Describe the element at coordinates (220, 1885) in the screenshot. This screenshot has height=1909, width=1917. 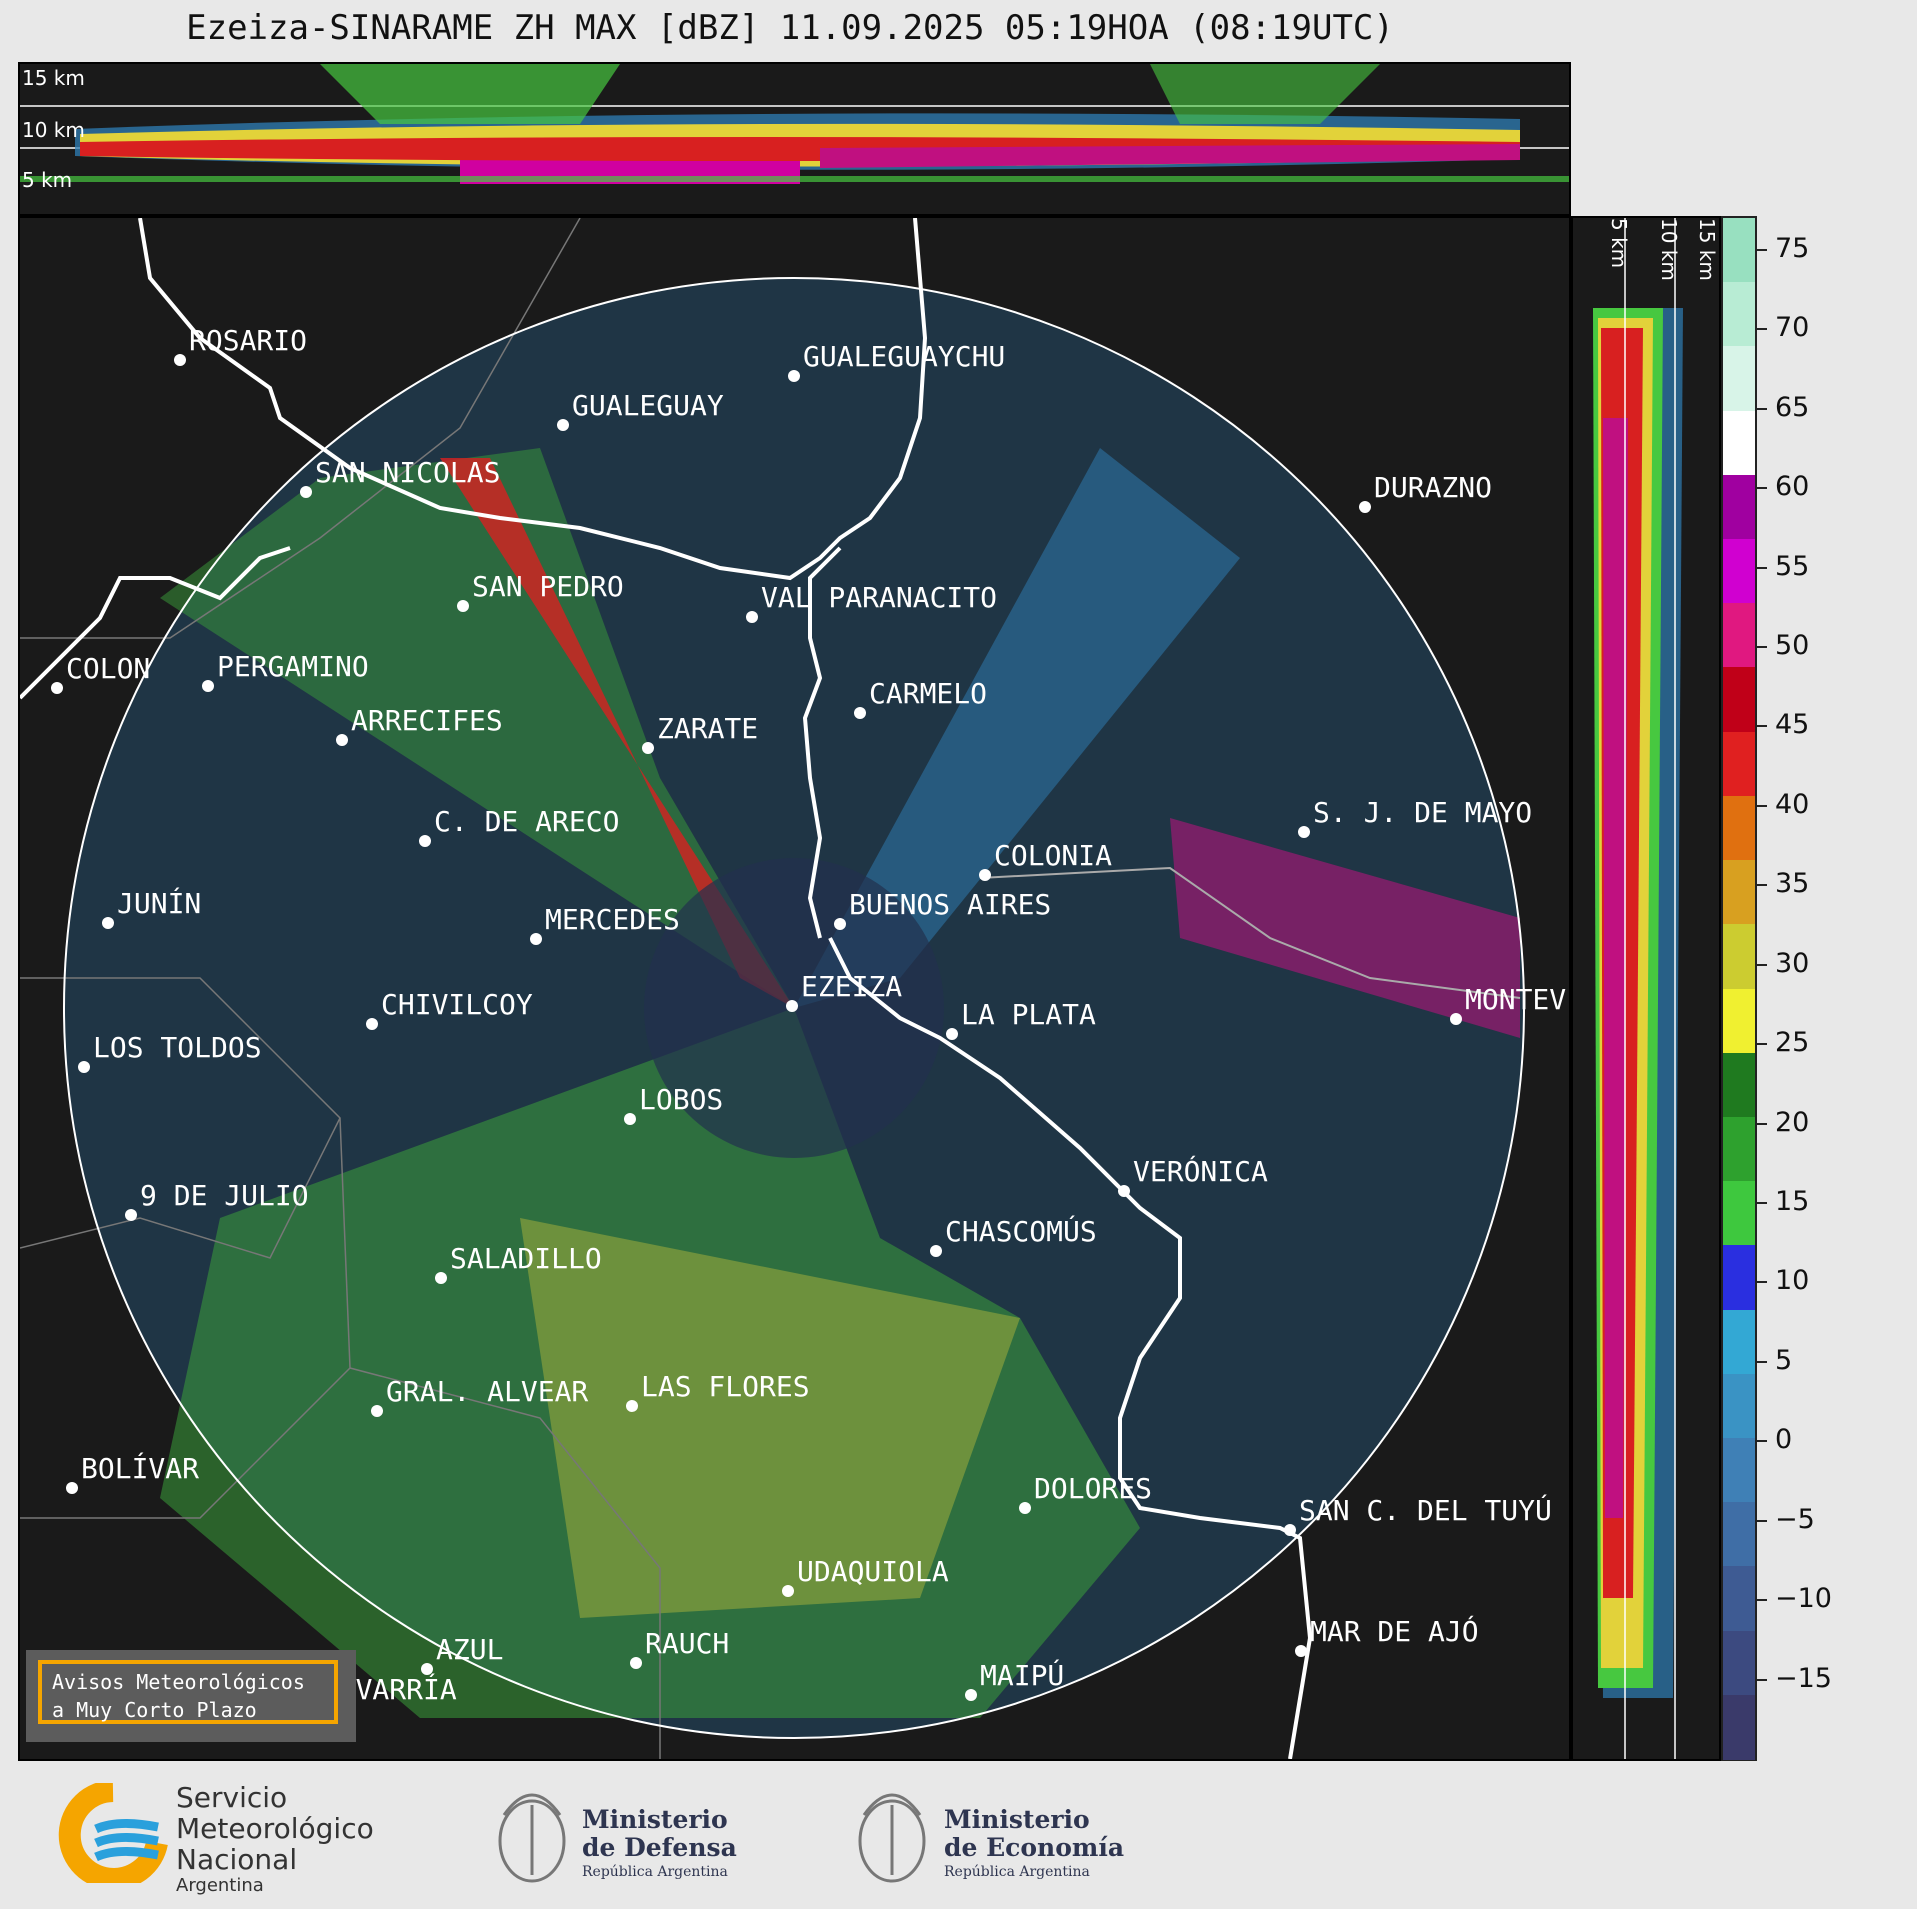
I see `smn-line-4: Argentina` at that location.